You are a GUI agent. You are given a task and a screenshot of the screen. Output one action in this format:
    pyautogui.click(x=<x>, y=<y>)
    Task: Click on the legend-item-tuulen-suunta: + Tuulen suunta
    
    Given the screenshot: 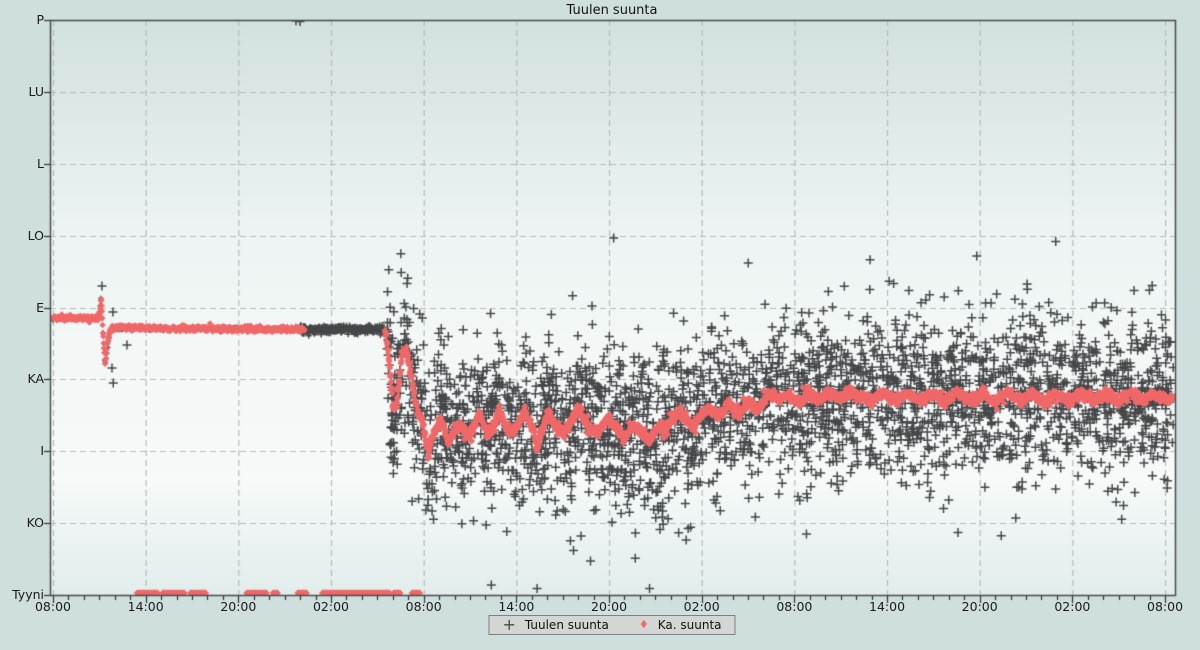 What is the action you would take?
    pyautogui.click(x=555, y=624)
    